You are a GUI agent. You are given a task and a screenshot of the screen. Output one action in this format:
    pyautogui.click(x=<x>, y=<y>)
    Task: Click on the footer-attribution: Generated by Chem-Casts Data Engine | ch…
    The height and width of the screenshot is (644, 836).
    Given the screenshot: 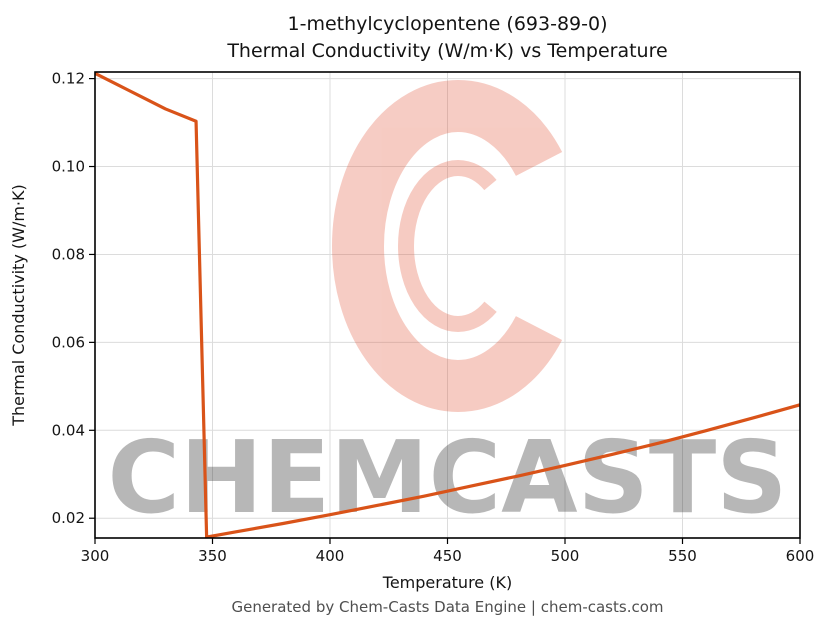 What is the action you would take?
    pyautogui.click(x=447, y=607)
    